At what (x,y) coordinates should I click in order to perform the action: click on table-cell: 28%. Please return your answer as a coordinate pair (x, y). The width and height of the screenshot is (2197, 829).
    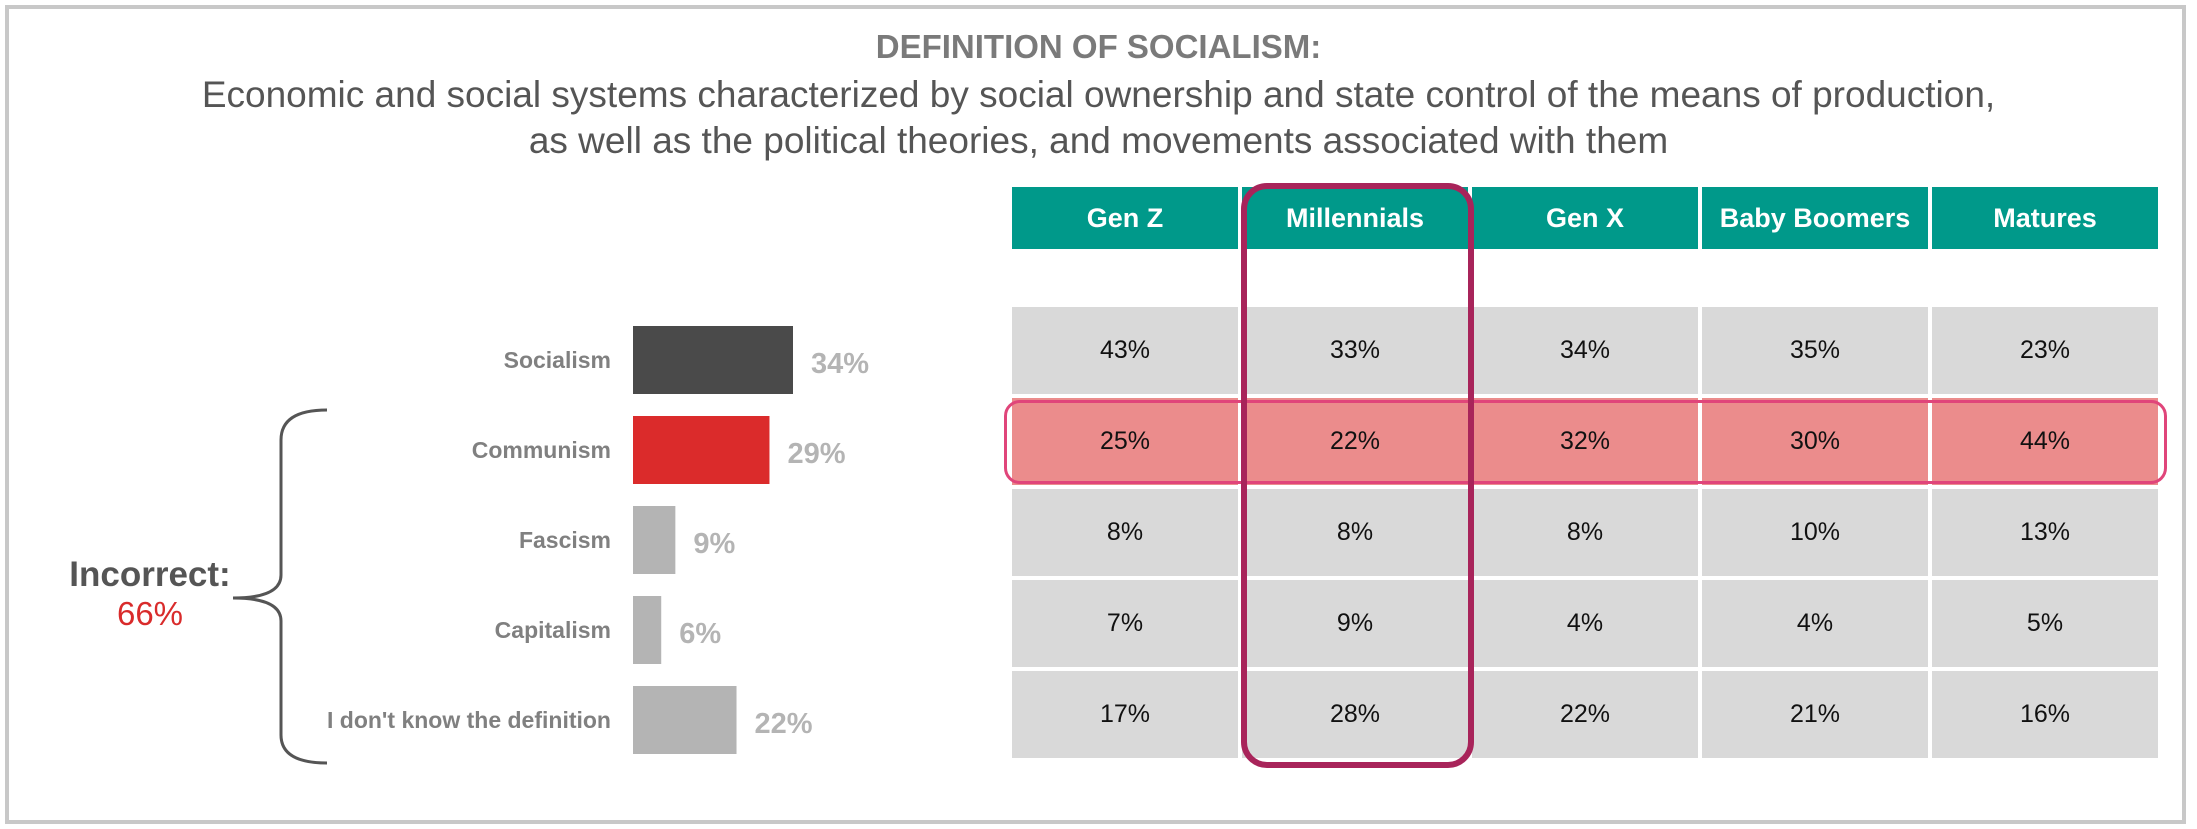
    Looking at the image, I should click on (1355, 714).